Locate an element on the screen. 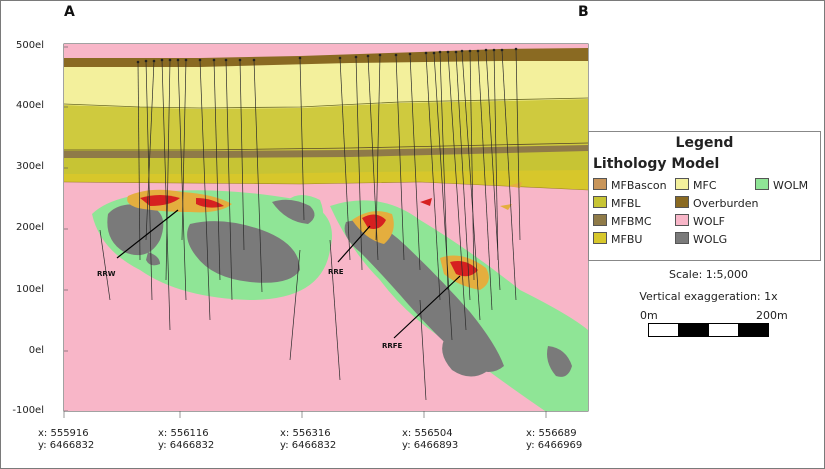 Image resolution: width=825 pixels, height=469 pixels. wolg-pod is located at coordinates (559, 361).